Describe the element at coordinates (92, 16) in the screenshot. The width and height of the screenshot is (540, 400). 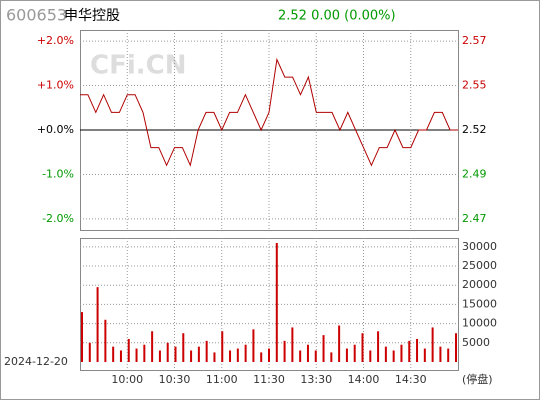
I see `stock-name: 申华控股` at that location.